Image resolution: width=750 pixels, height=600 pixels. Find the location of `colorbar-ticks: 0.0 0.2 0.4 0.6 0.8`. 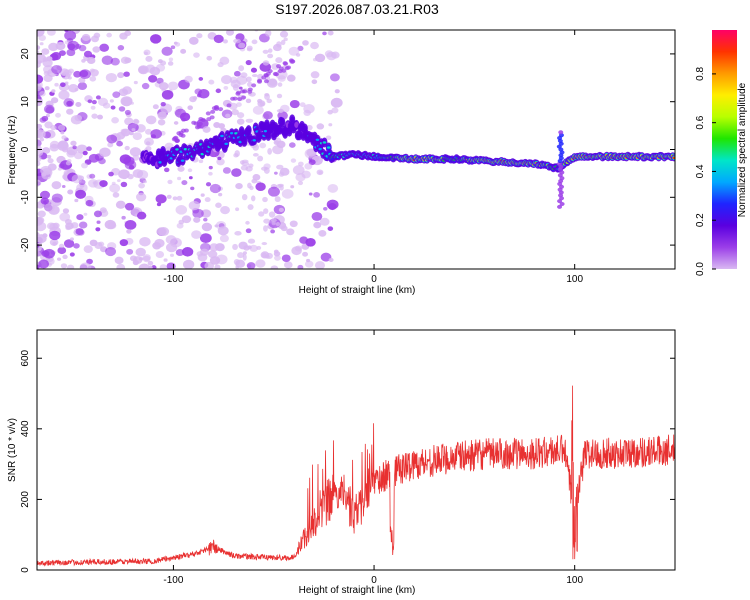

colorbar-ticks: 0.0 0.2 0.4 0.6 0.8 is located at coordinates (705, 171).